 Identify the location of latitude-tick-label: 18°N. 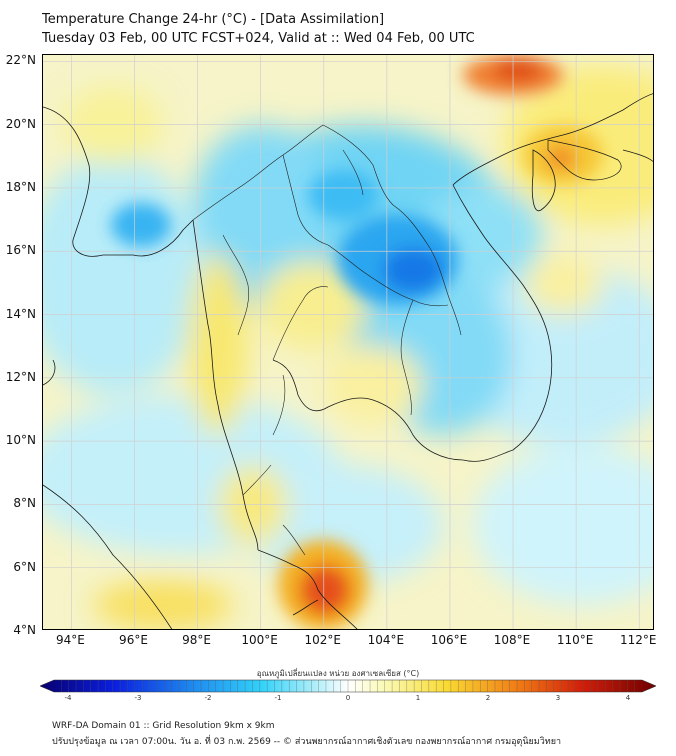
(20, 186).